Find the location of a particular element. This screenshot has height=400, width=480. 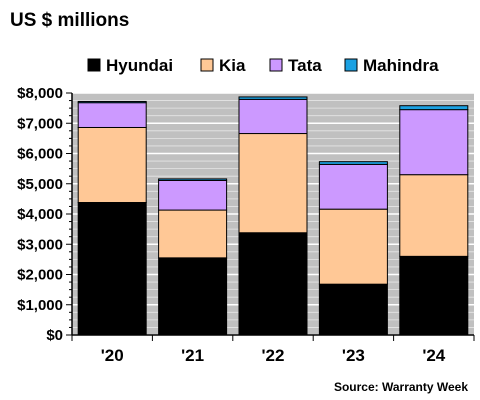

y-tick-label: $2,000 is located at coordinates (40, 275).